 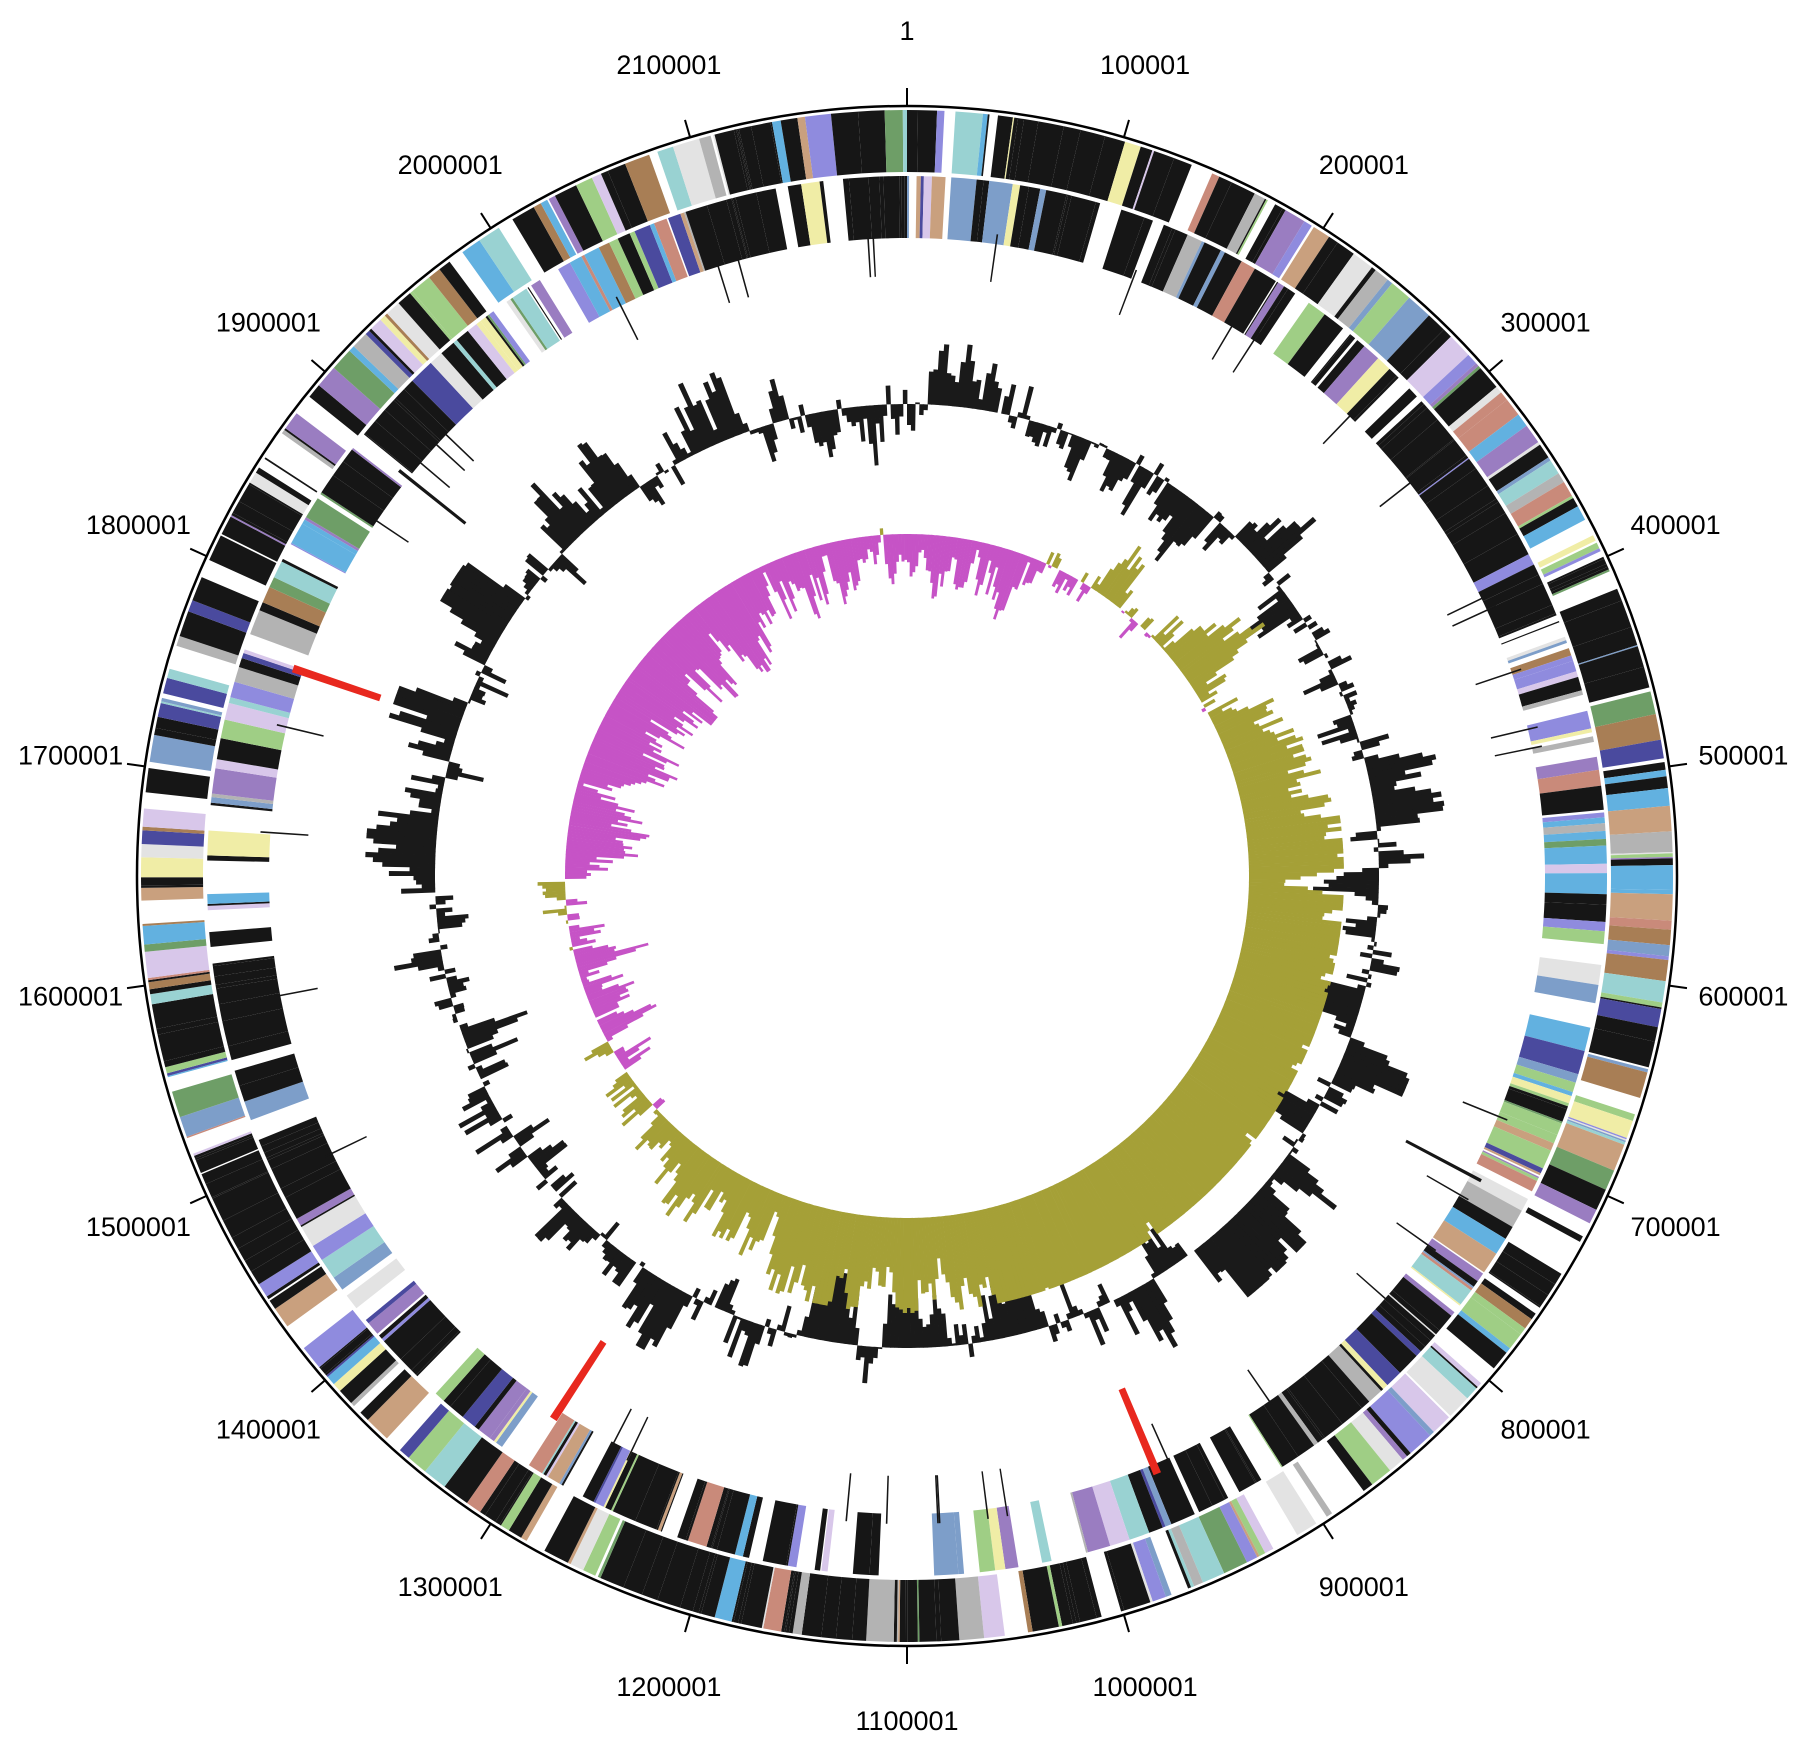 What do you see at coordinates (1328, 1531) in the screenshot?
I see `coordinate-tick` at bounding box center [1328, 1531].